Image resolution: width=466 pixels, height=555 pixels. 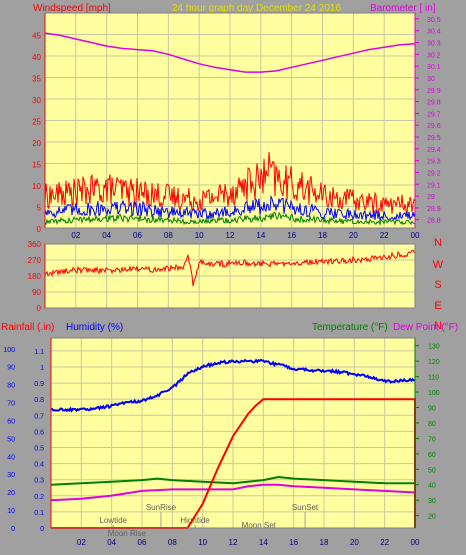 What do you see at coordinates (230, 219) in the screenshot?
I see `wind-average-line` at bounding box center [230, 219].